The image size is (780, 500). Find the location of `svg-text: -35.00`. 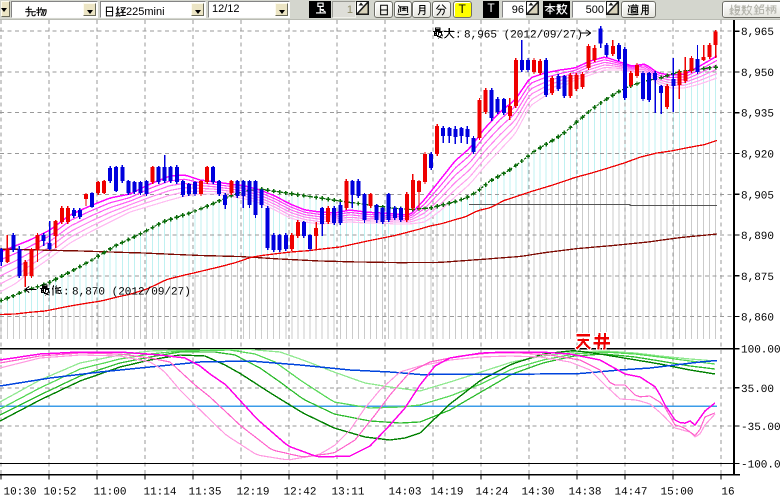

svg-text: -35.00 is located at coordinates (760, 428).